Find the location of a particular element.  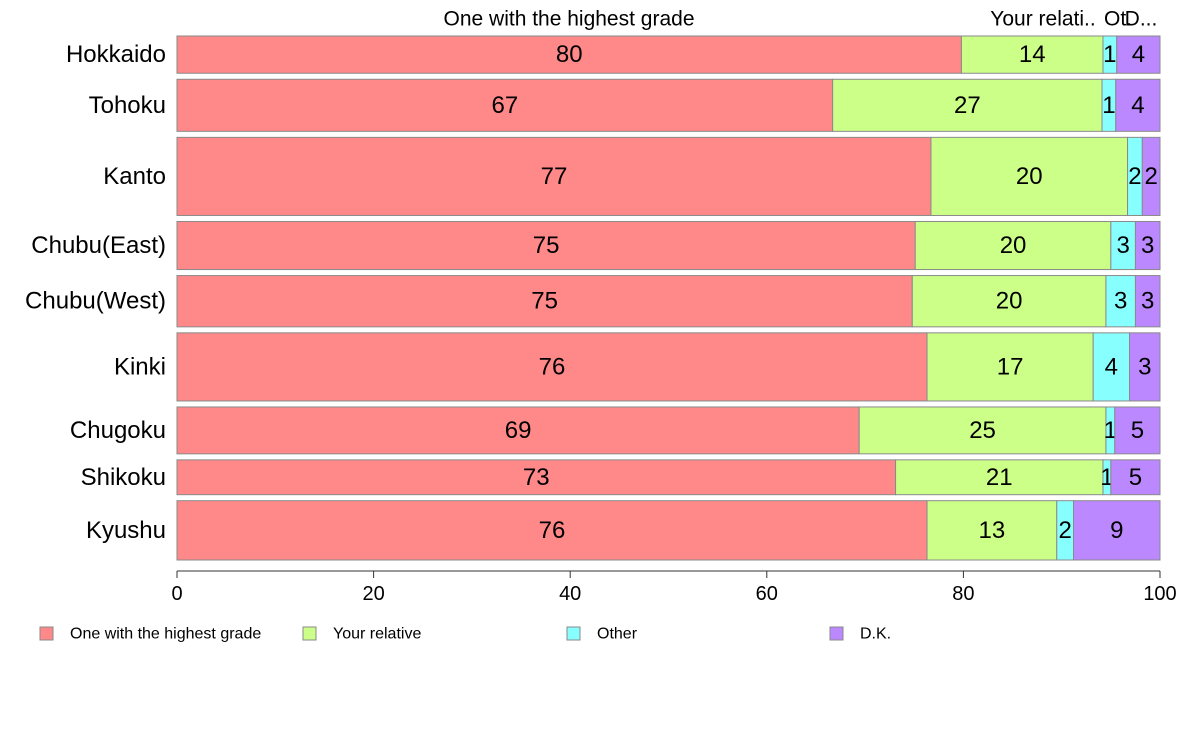

bar-chubu-west-your-relative is located at coordinates (1009, 301).